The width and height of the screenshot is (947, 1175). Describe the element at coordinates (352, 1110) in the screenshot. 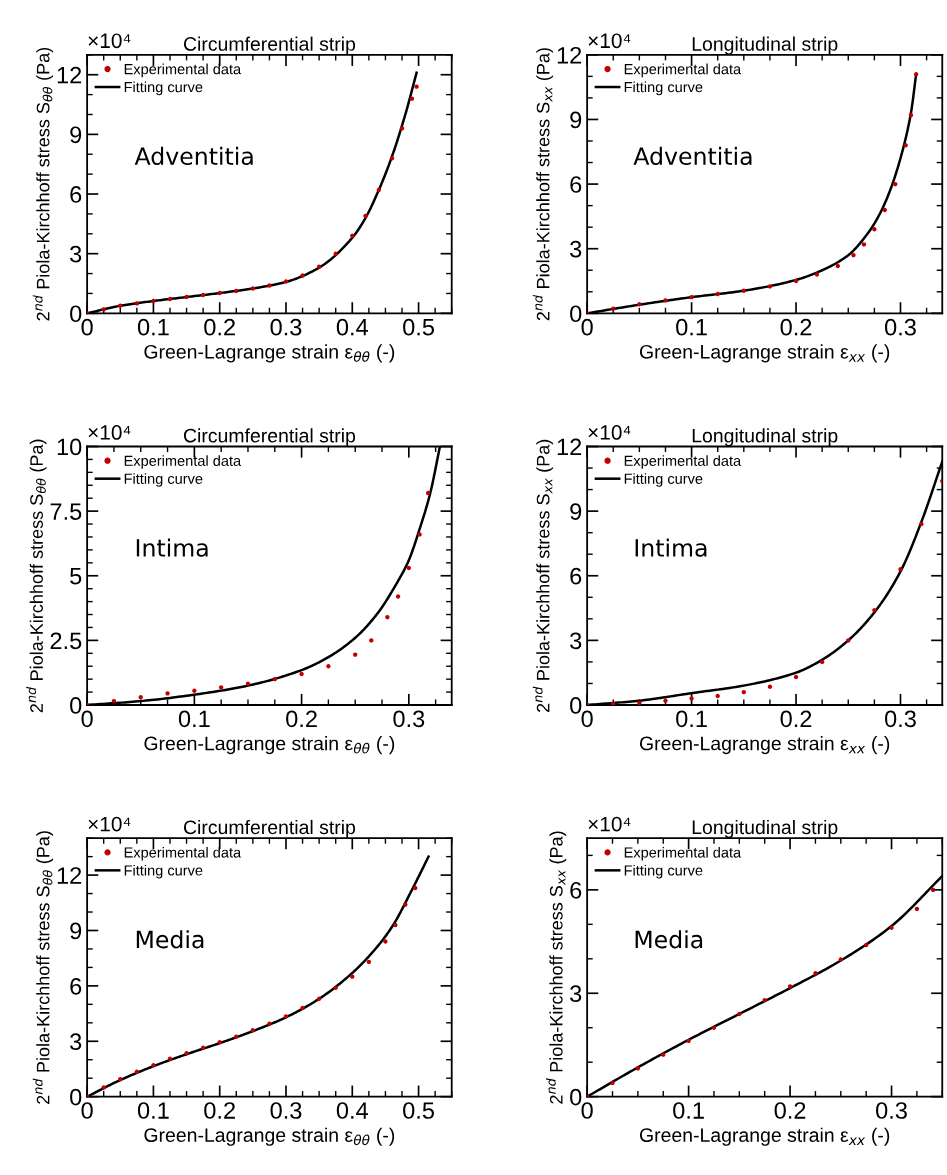

I see `x-tick-label: 0.4` at that location.